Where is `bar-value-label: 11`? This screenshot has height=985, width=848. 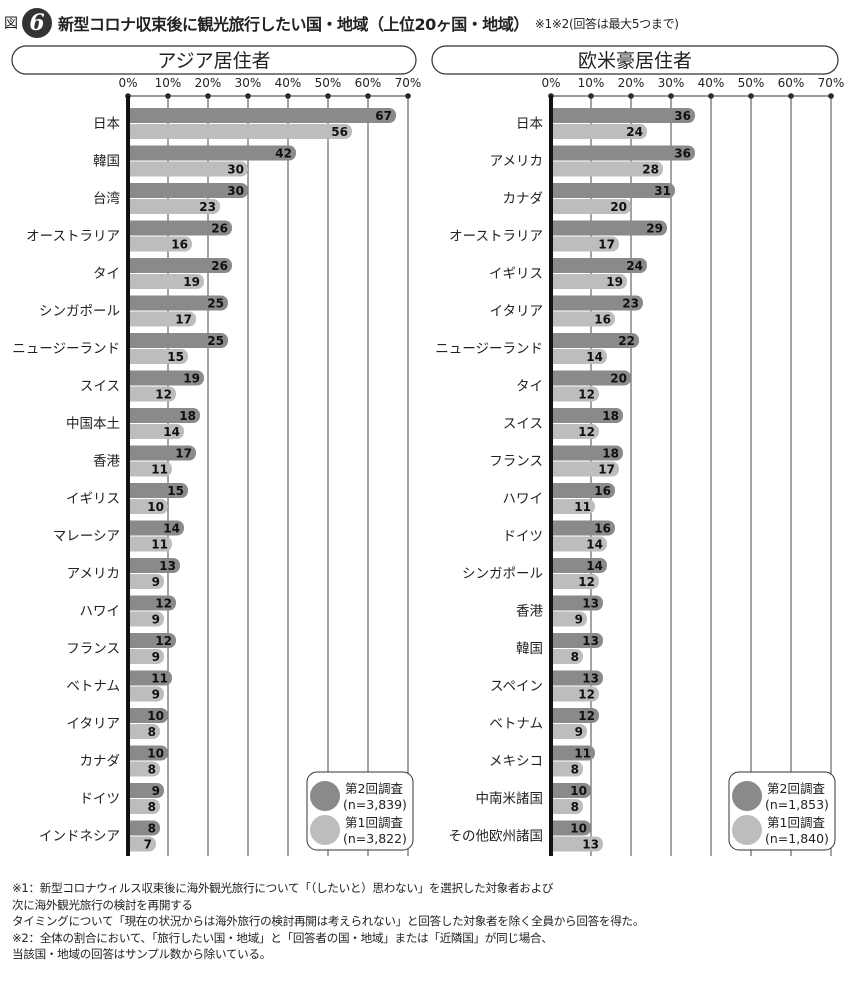
bar-value-label: 11 is located at coordinates (159, 545).